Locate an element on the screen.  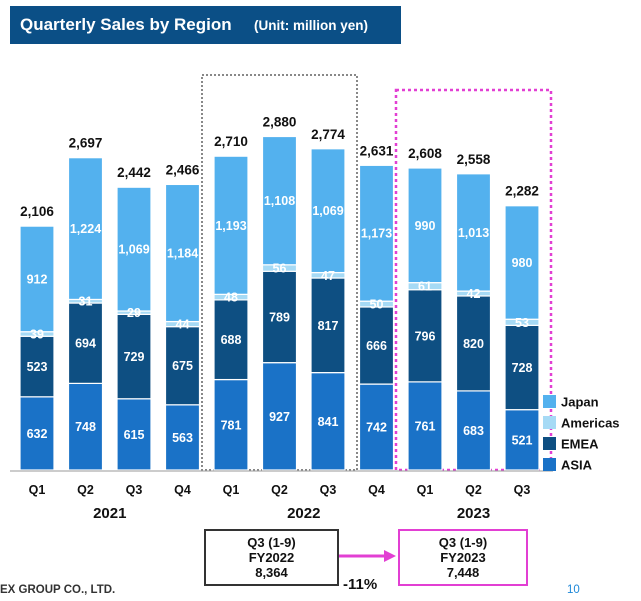
legend-label-americas: Americas is located at coordinates (590, 423).